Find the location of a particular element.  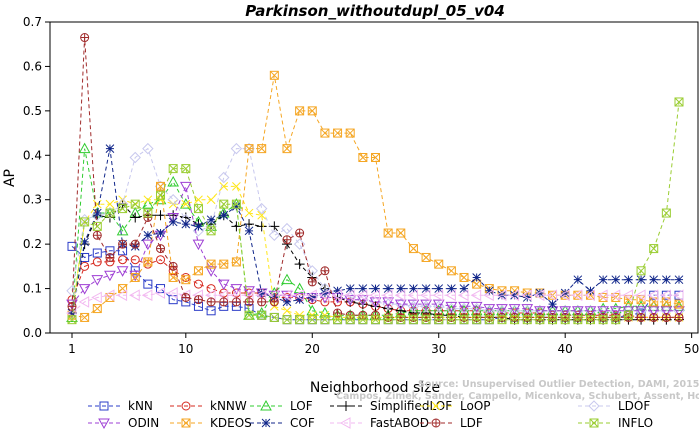

x-tick-label-2: 20 is located at coordinates (312, 349).